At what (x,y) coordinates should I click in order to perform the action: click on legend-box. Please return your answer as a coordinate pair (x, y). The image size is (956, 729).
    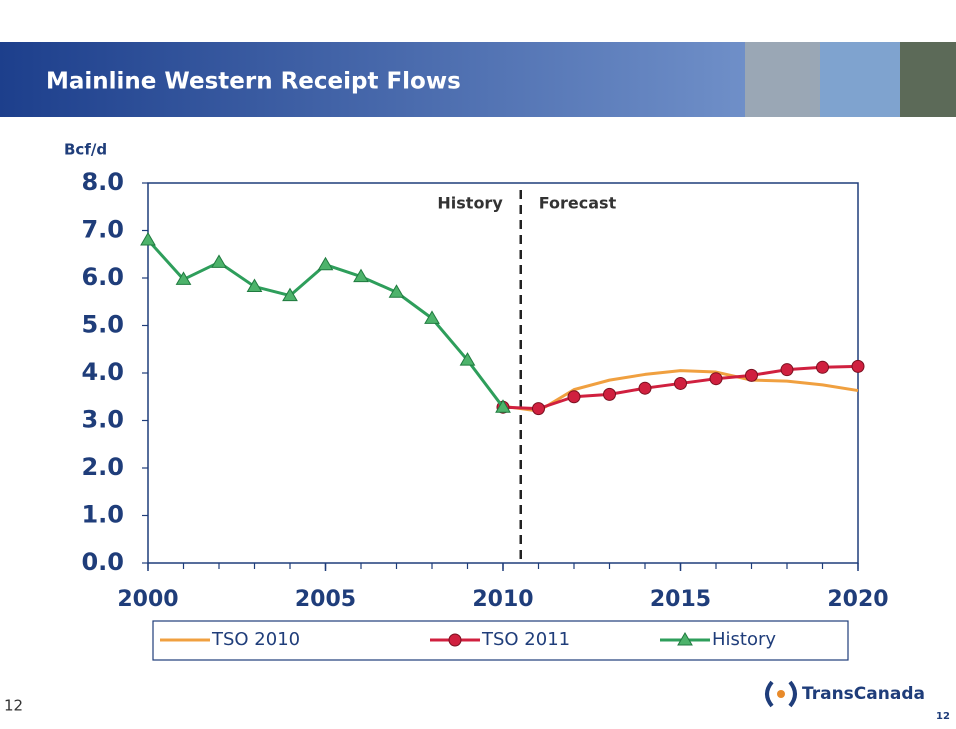
    Looking at the image, I should click on (500, 640).